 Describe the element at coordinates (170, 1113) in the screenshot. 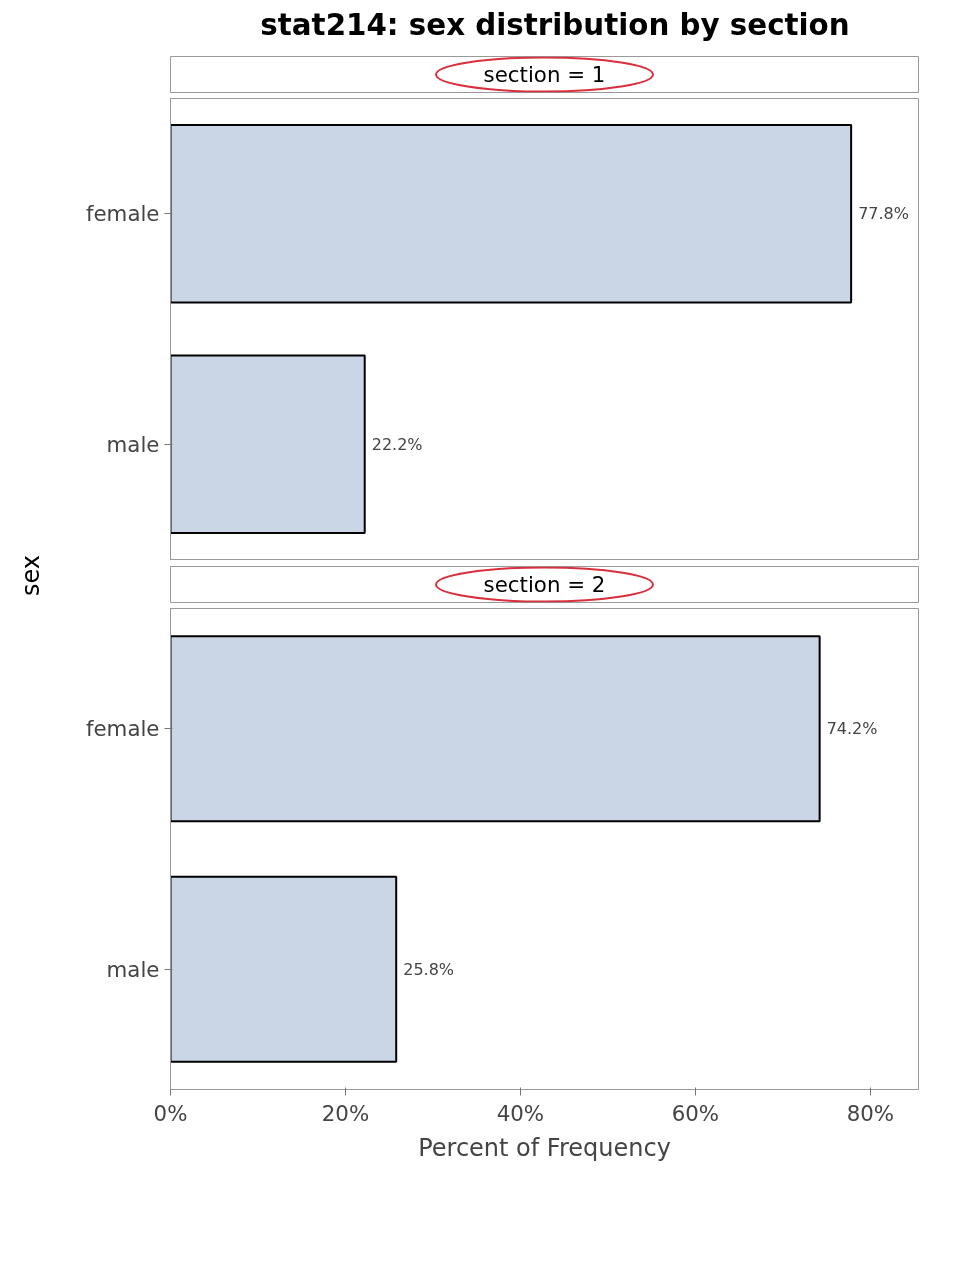

I see `x-tick-label: 0%` at that location.